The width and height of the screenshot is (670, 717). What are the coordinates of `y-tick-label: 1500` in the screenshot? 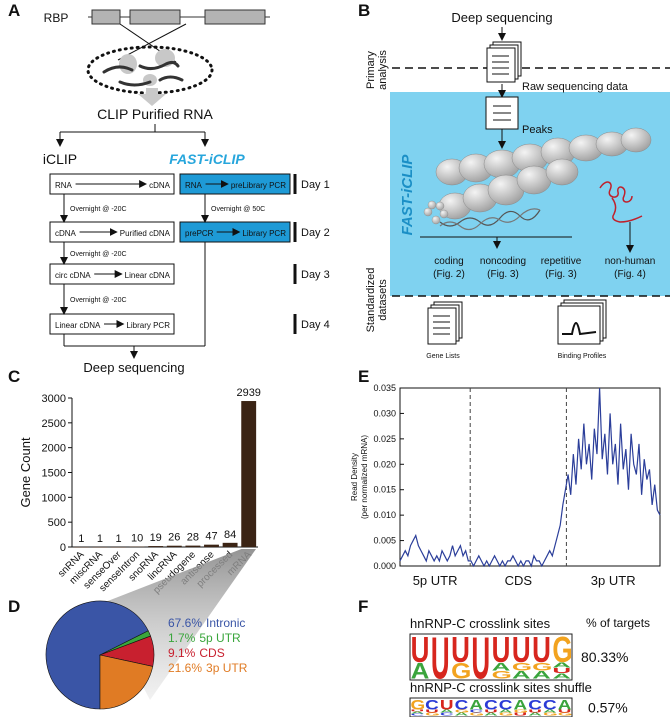 It's located at (54, 474).